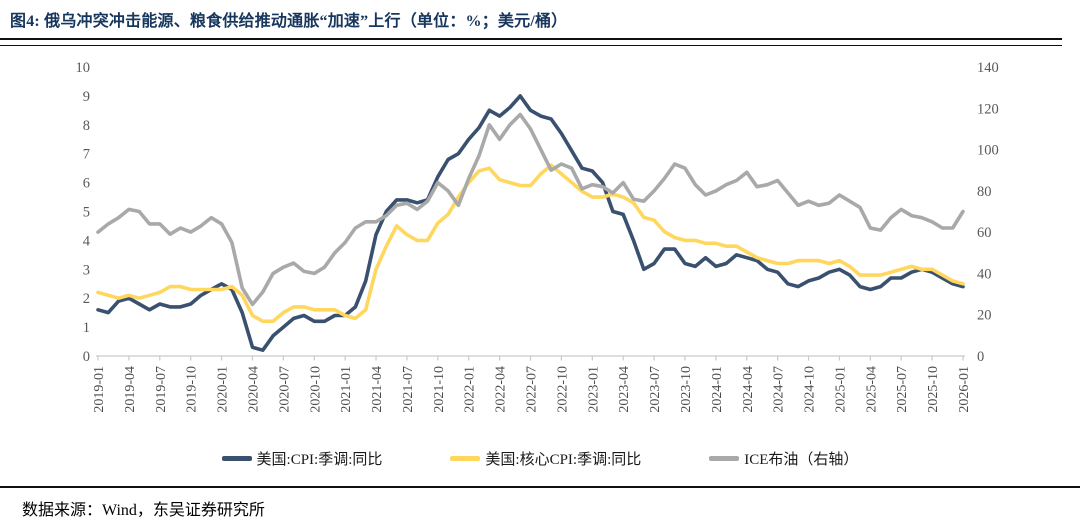 The height and width of the screenshot is (531, 1080). Describe the element at coordinates (319, 460) in the screenshot. I see `legend-label: 美国:CPI:季调:同比` at that location.